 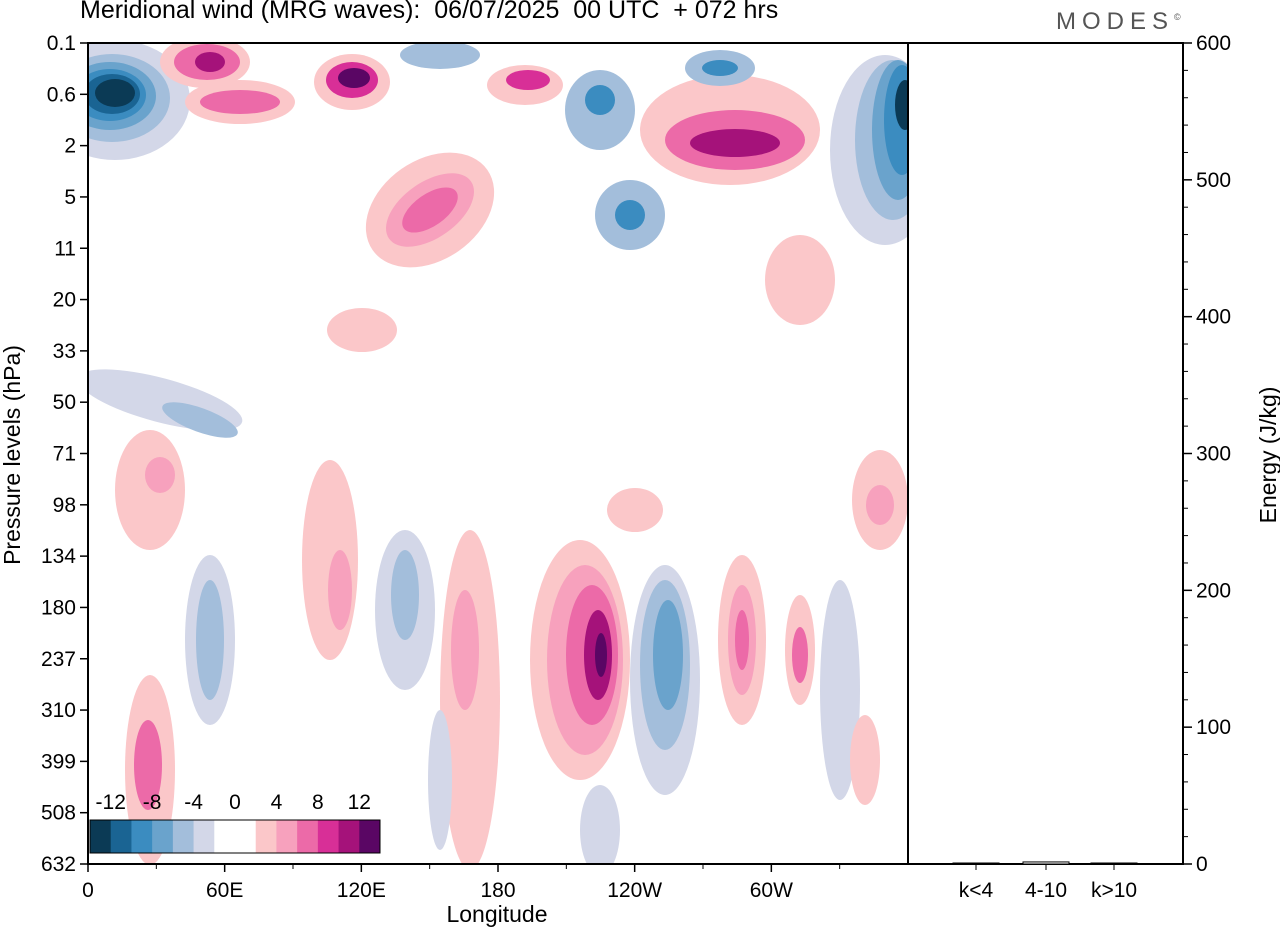 I want to click on y-tick-label: 0.6, so click(x=61, y=94).